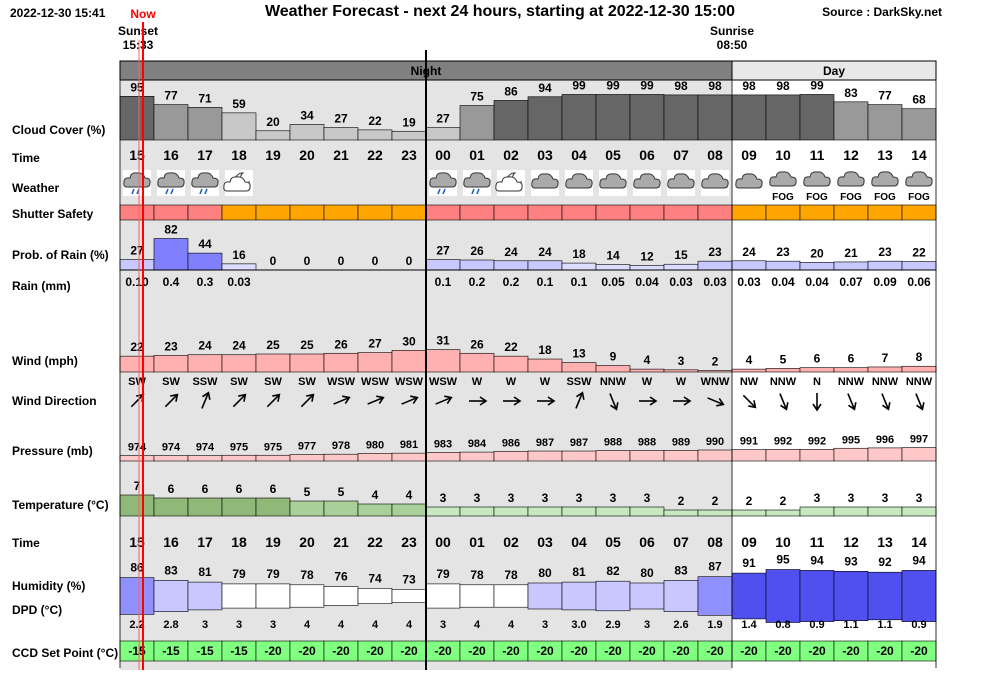 This screenshot has width=1000, height=680. What do you see at coordinates (681, 155) in the screenshot?
I see `hour-label-top: 07` at bounding box center [681, 155].